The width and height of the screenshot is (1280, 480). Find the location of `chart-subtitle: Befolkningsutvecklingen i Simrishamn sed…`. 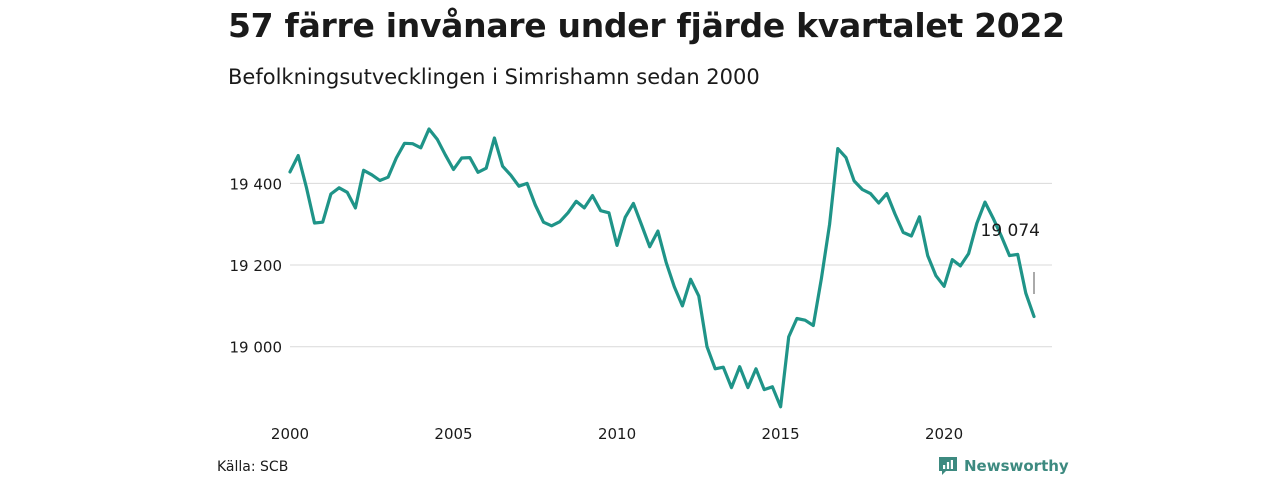

chart-subtitle: Befolkningsutvecklingen i Simrishamn sed… is located at coordinates (494, 77).